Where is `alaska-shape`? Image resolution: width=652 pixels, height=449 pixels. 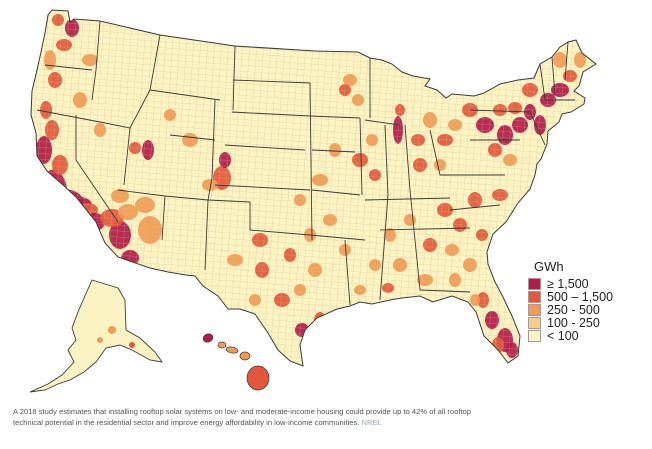 alaska-shape is located at coordinates (96, 336).